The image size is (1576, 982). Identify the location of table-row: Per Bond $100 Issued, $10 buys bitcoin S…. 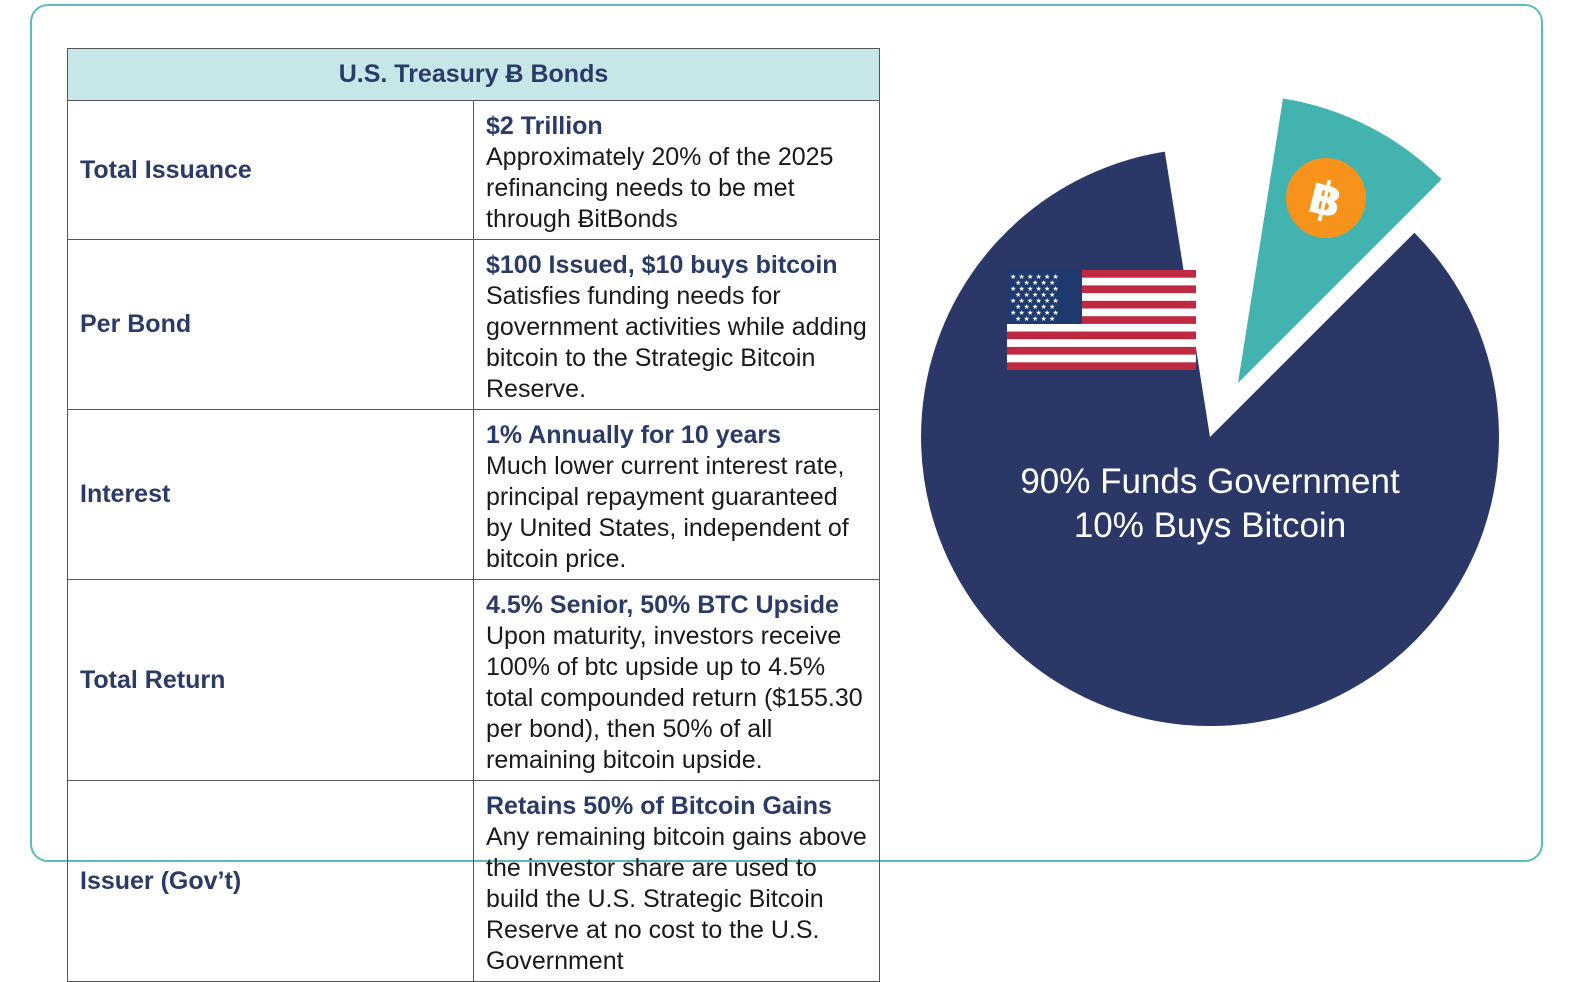
(473, 324).